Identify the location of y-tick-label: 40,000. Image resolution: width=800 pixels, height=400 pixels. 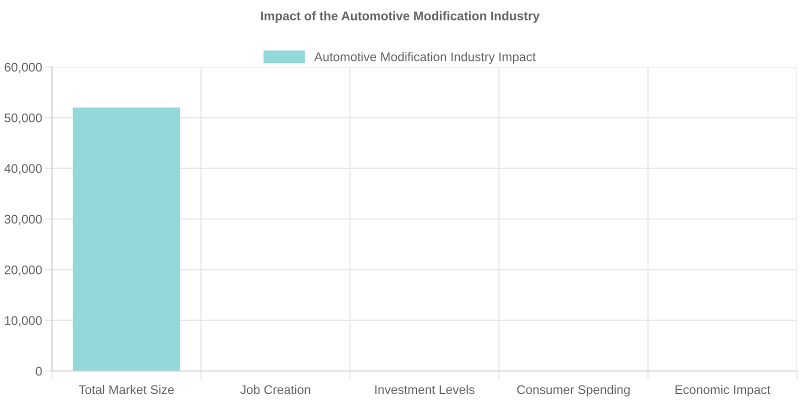
(23, 169).